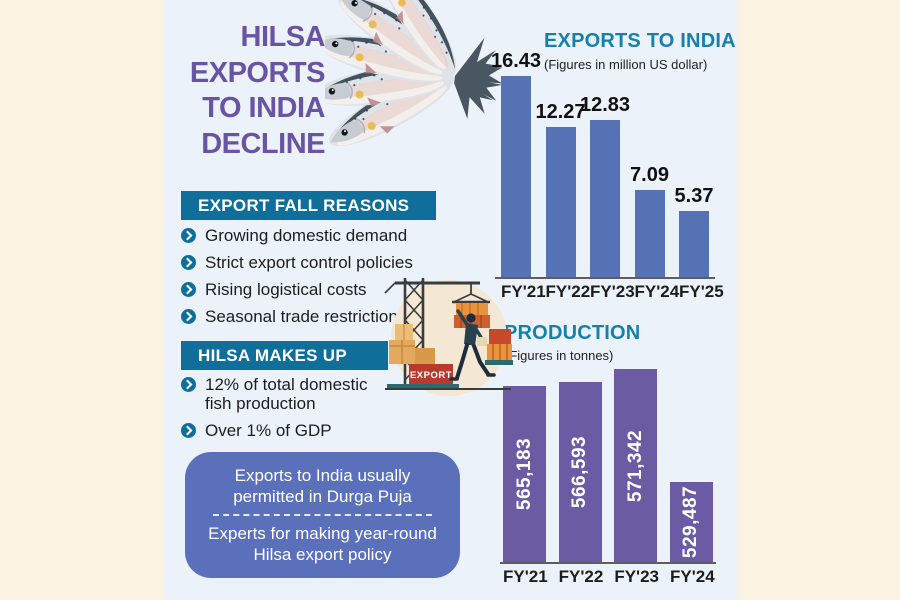  What do you see at coordinates (472, 345) in the screenshot?
I see `worker-figure` at bounding box center [472, 345].